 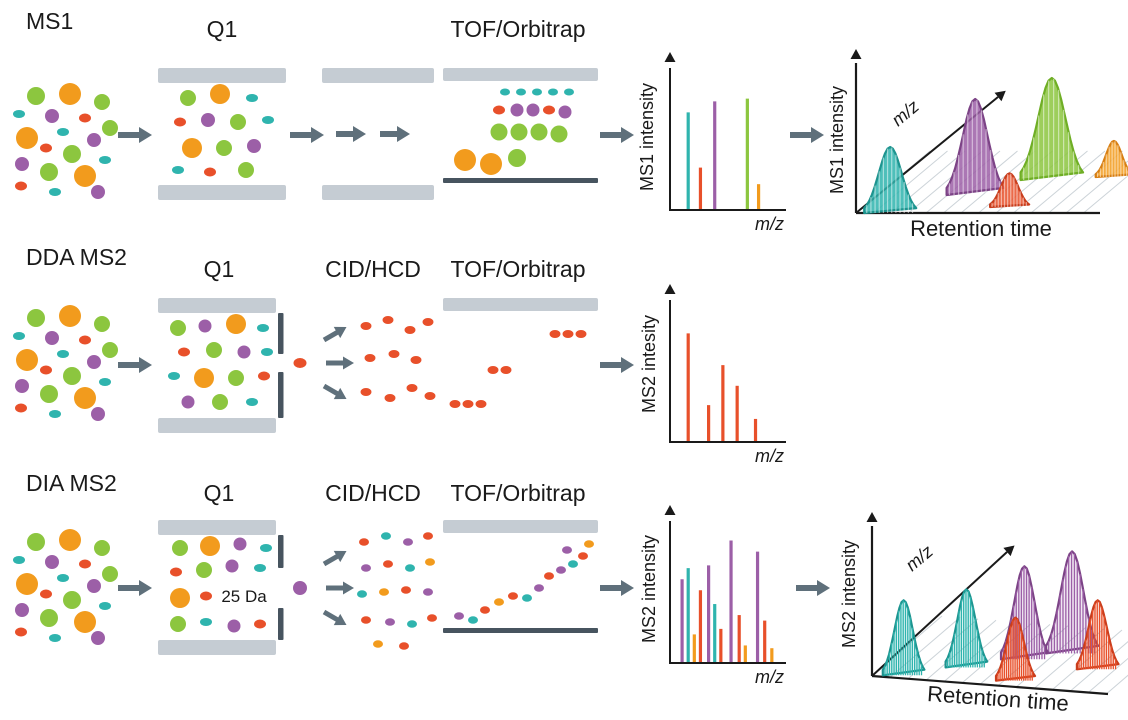 What do you see at coordinates (520, 576) in the screenshot?
I see `dia-tof-illustration` at bounding box center [520, 576].